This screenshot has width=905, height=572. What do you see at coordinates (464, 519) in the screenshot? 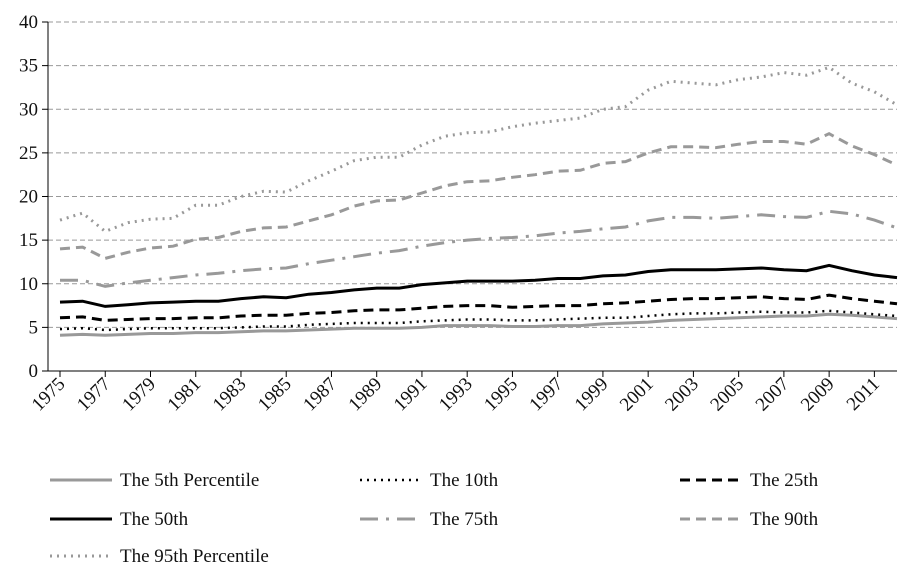
I see `legend-label: The 75th` at bounding box center [464, 519].